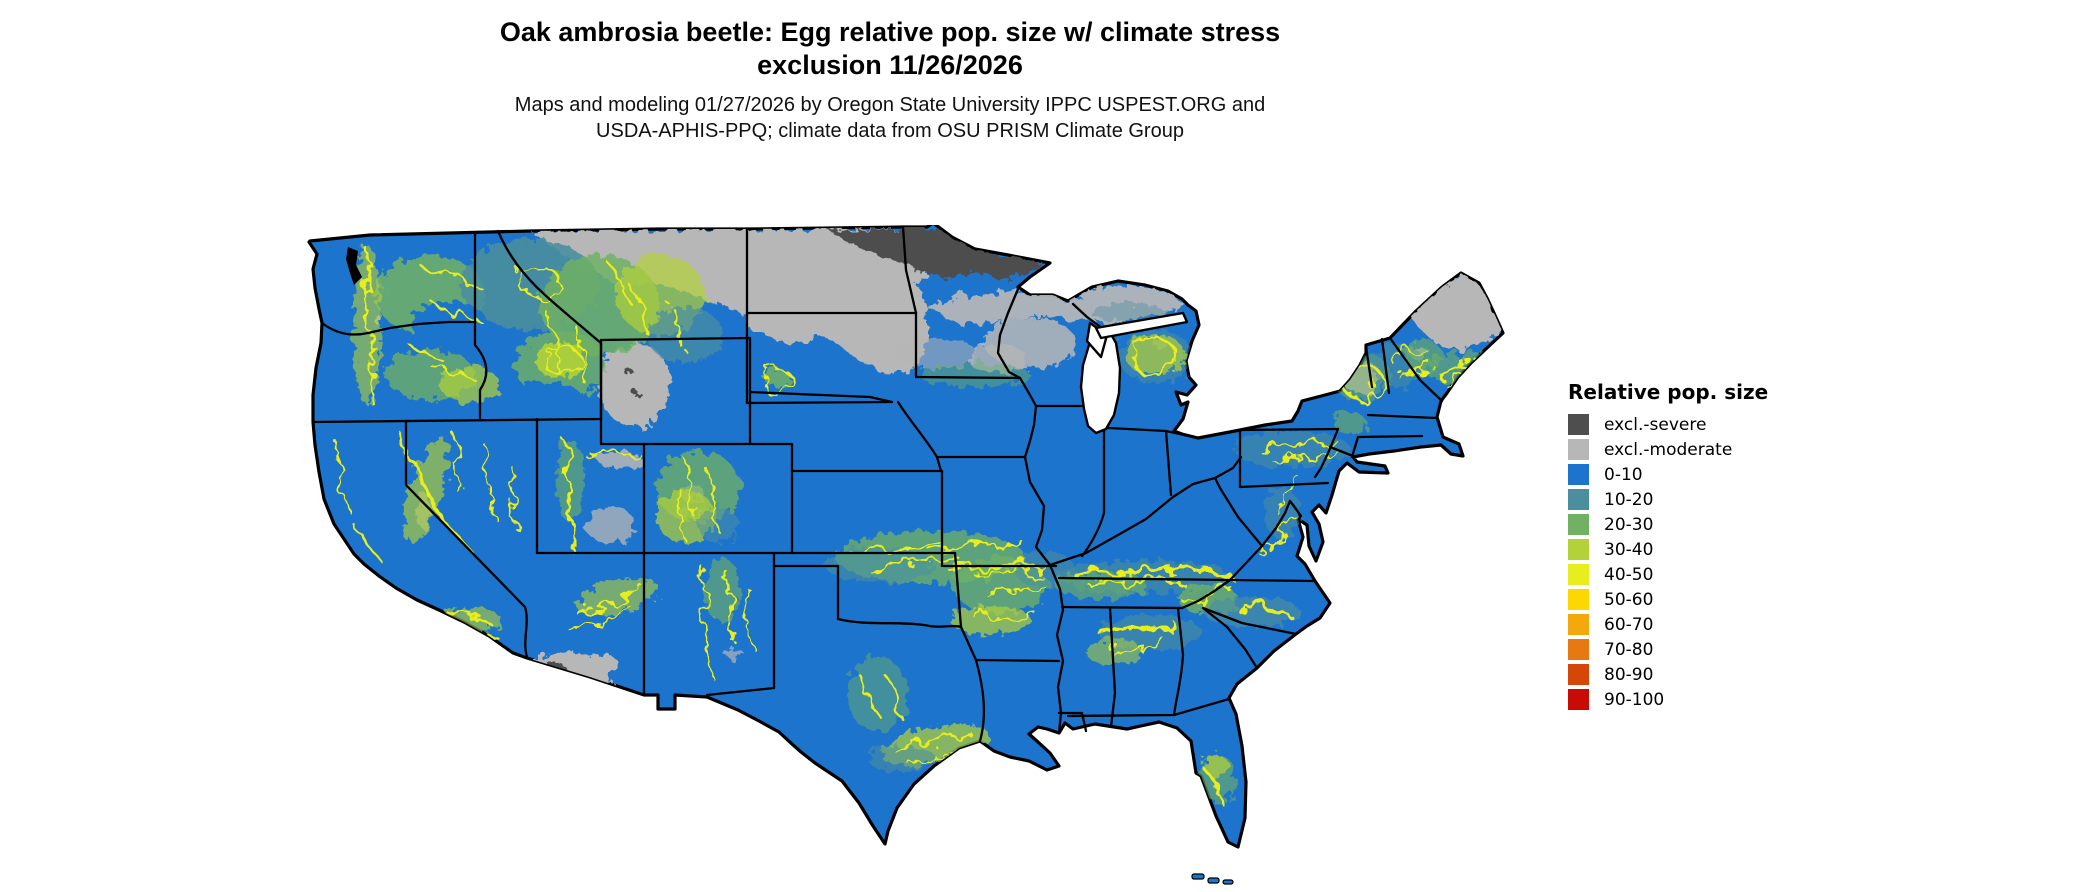 Image resolution: width=2100 pixels, height=892 pixels. I want to click on legend-label: 50-60, so click(1629, 599).